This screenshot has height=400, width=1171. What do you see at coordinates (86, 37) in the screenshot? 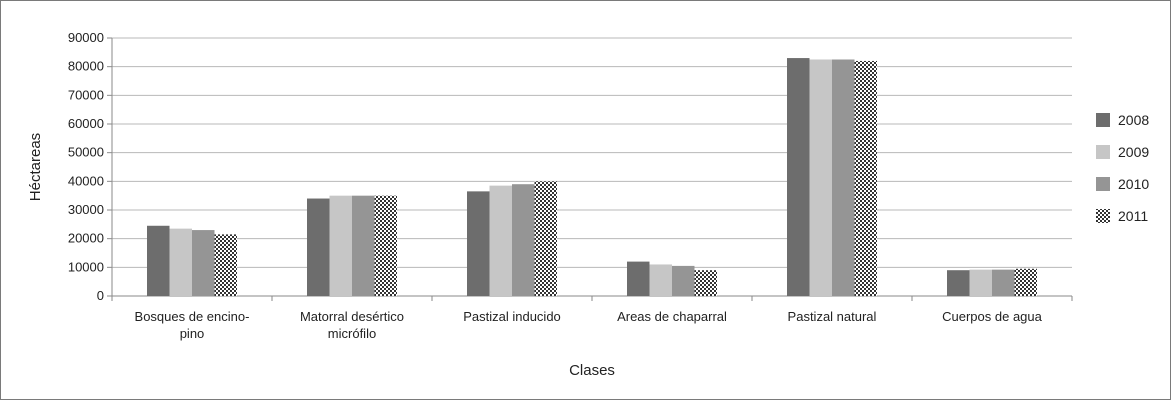
I see `y-tick-label: 90000` at bounding box center [86, 37].